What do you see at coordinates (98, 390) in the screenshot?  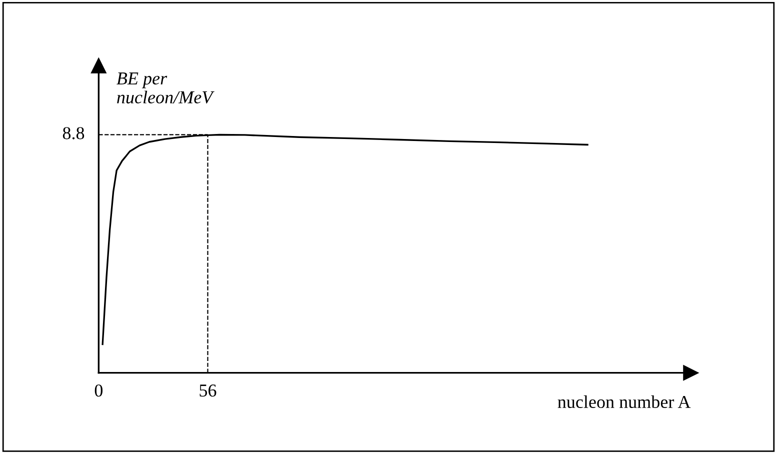 I see `x-tick-label: 0` at bounding box center [98, 390].